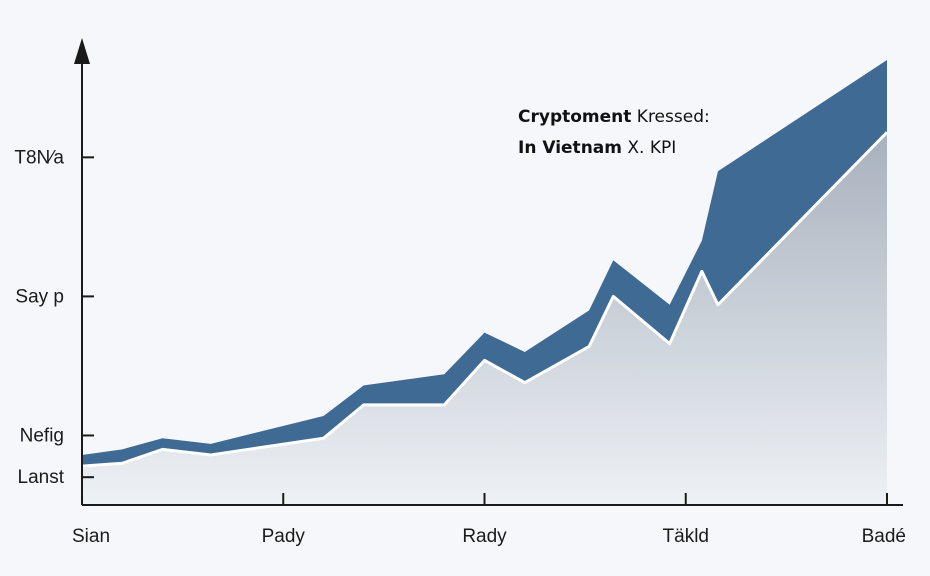 This screenshot has height=576, width=930. Describe the element at coordinates (39, 157) in the screenshot. I see `y-tick-label: T8N⁄a` at that location.